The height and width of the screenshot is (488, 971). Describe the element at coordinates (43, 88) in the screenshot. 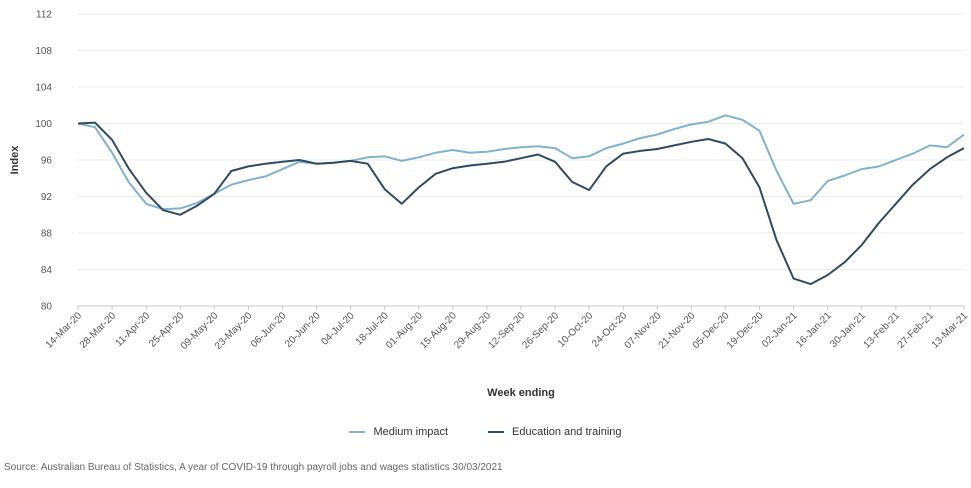

I see `y-tick-label: 104` at that location.